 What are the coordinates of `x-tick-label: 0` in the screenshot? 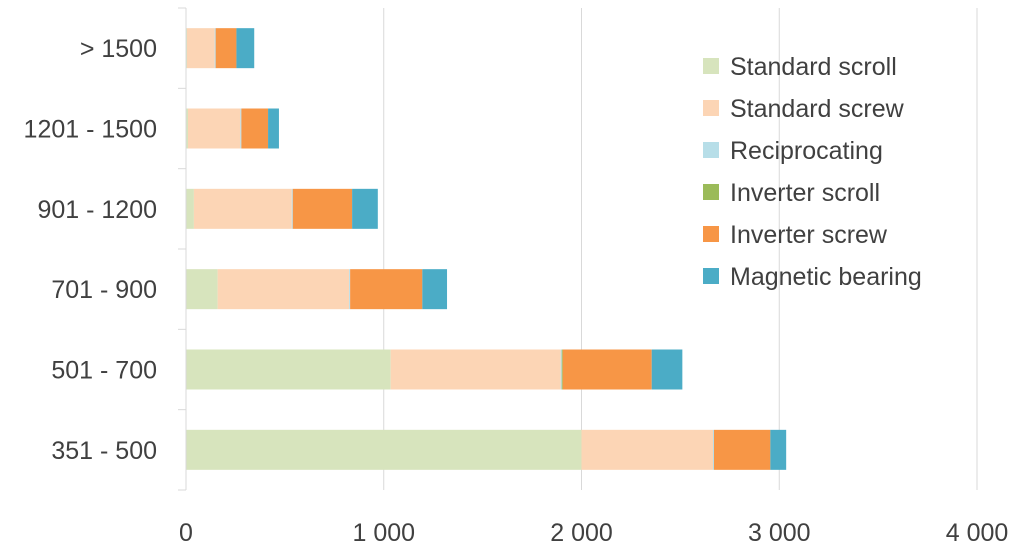 It's located at (186, 533).